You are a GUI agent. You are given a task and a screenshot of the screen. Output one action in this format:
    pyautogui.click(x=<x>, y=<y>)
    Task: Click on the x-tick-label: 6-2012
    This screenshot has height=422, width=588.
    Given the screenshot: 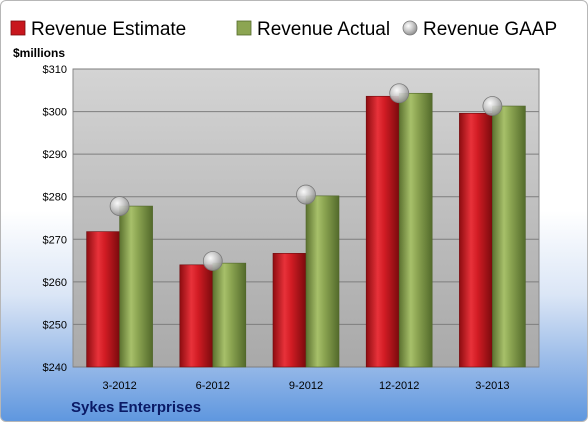 What is the action you would take?
    pyautogui.click(x=213, y=386)
    